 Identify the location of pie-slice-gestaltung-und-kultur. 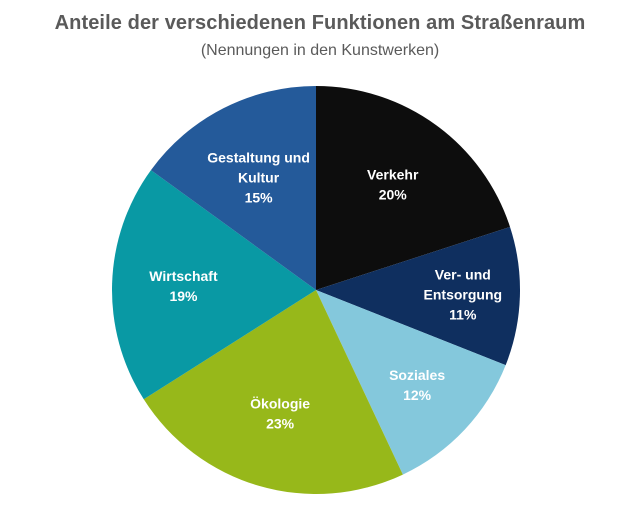
(233, 188).